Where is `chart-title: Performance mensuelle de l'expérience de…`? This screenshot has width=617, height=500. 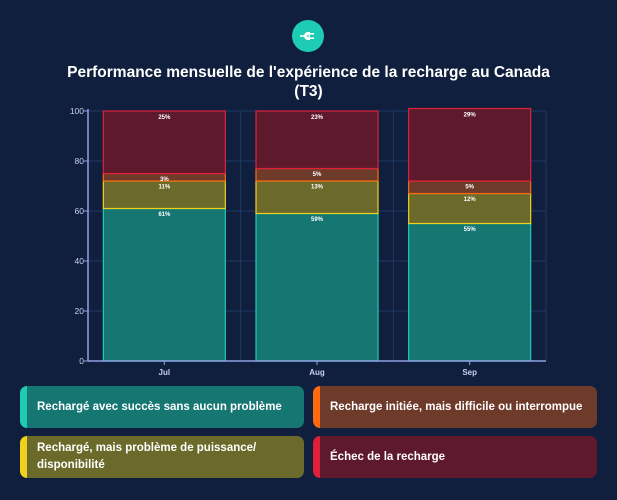 chart-title: Performance mensuelle de l'expérience de… is located at coordinates (308, 82).